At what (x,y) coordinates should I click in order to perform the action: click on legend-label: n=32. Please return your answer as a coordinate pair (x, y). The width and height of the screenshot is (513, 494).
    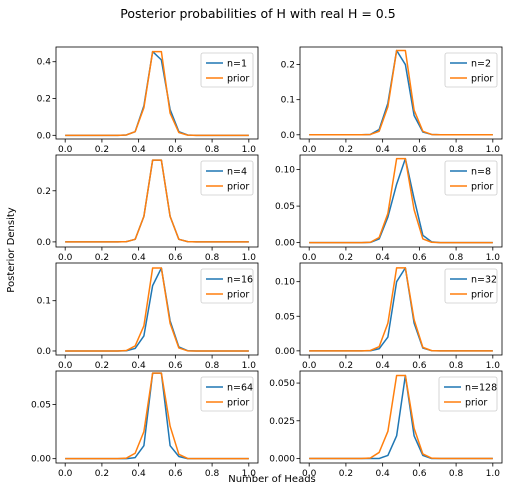
    Looking at the image, I should click on (484, 280).